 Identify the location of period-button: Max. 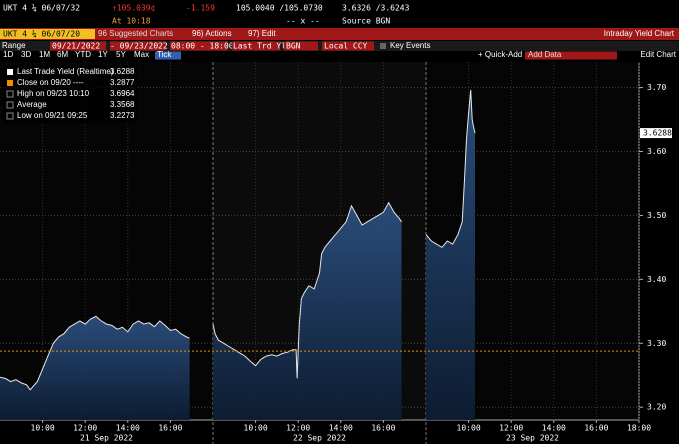
(141, 54).